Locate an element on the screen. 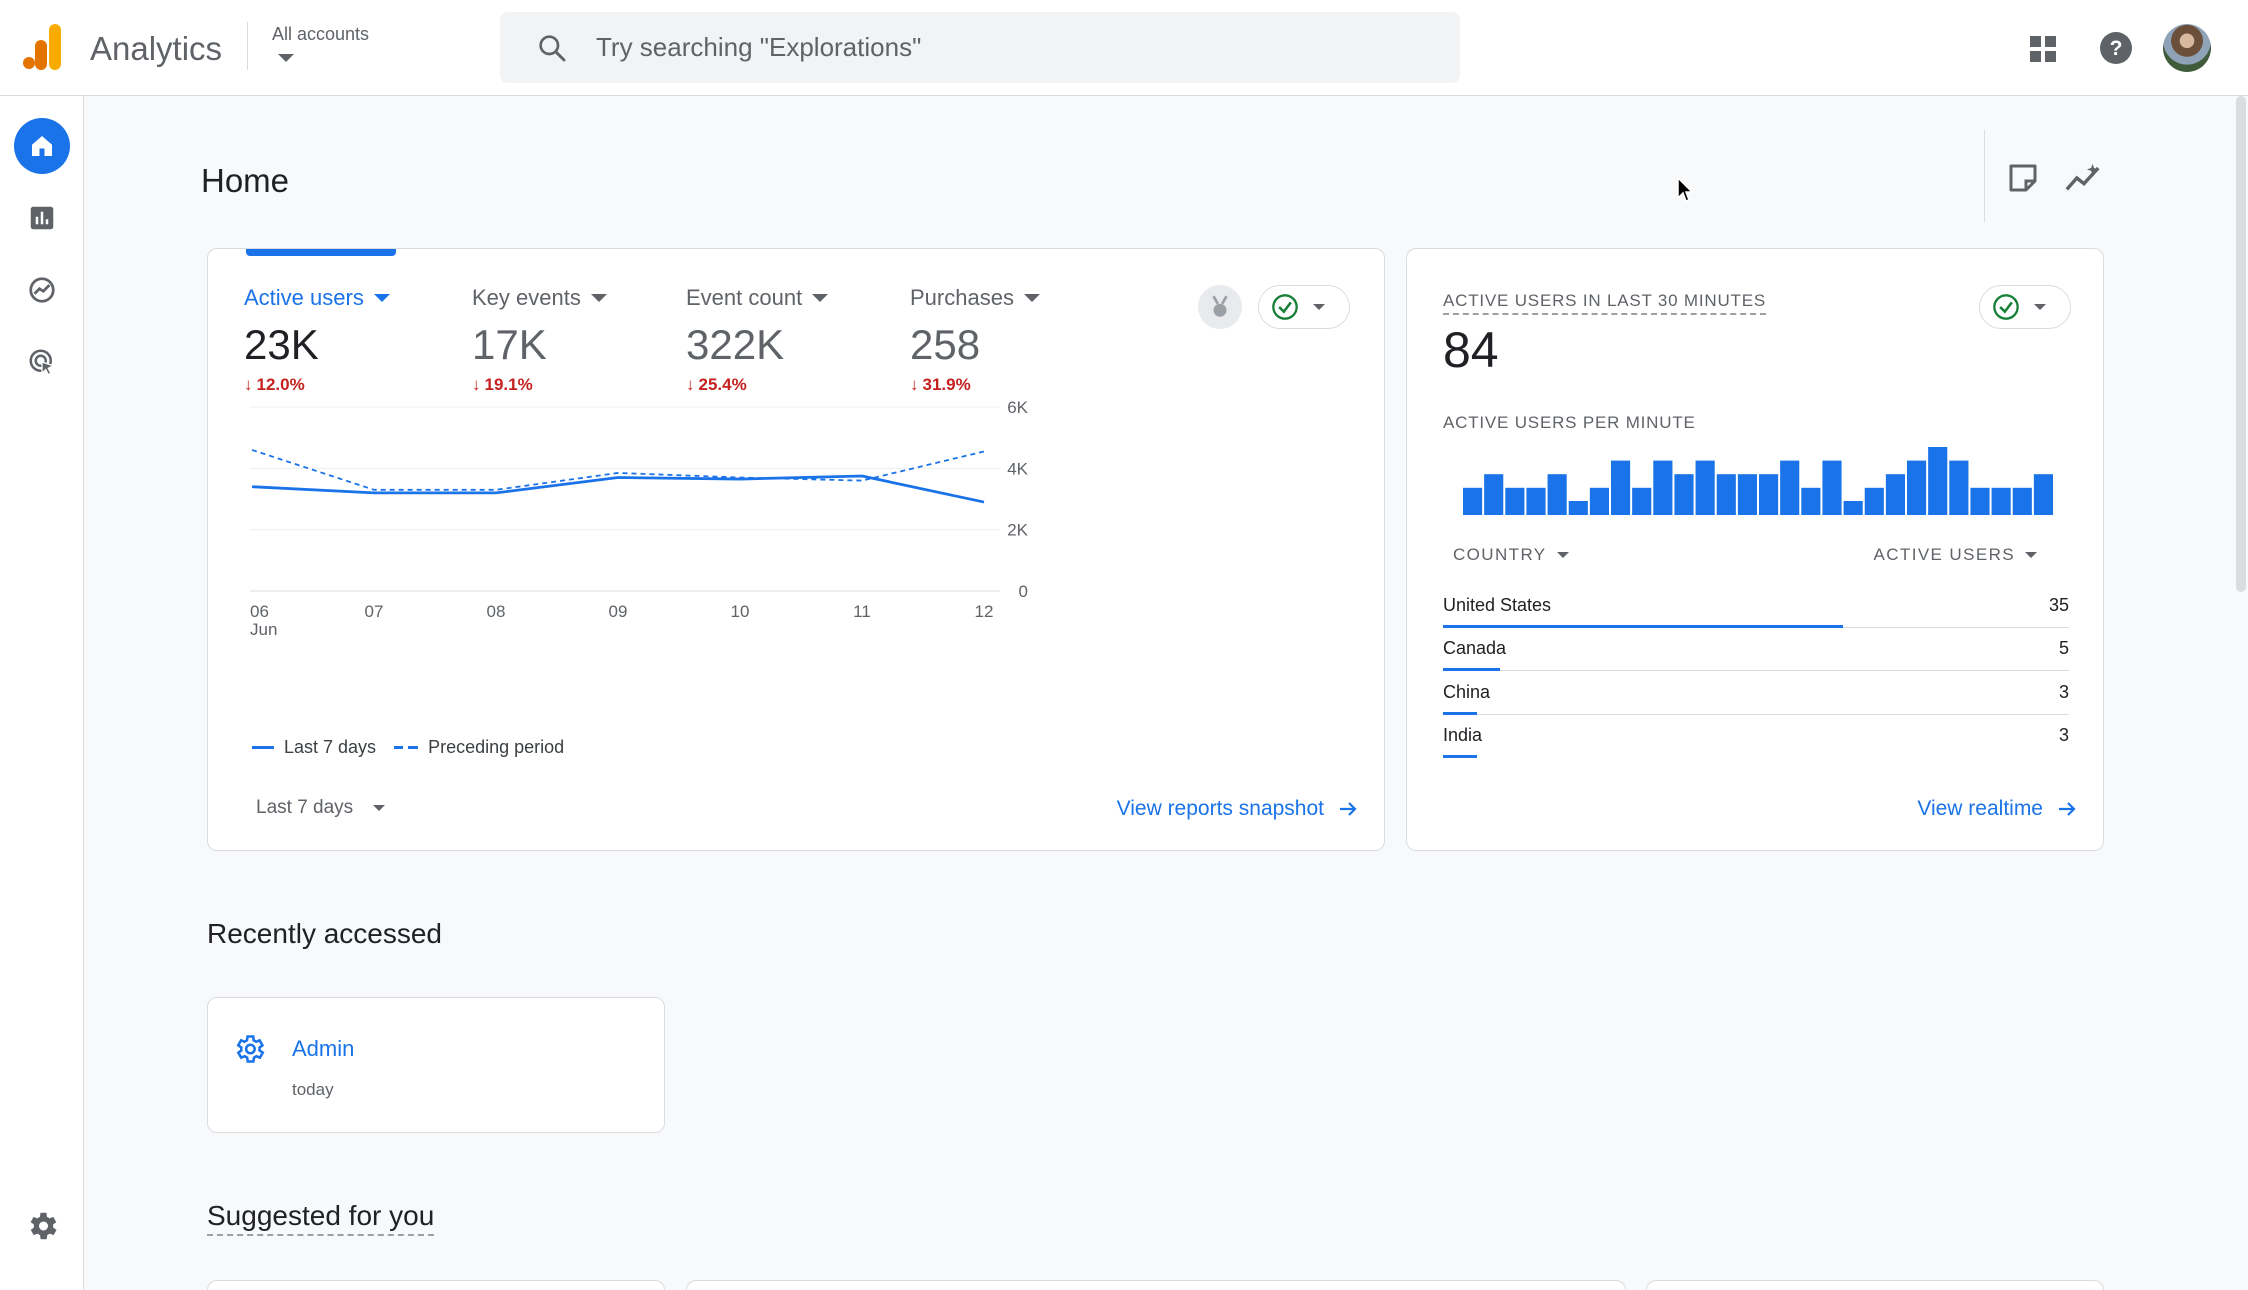  metric-tab-event-count: Event count 322K ↓ 25.4% is located at coordinates (757, 340).